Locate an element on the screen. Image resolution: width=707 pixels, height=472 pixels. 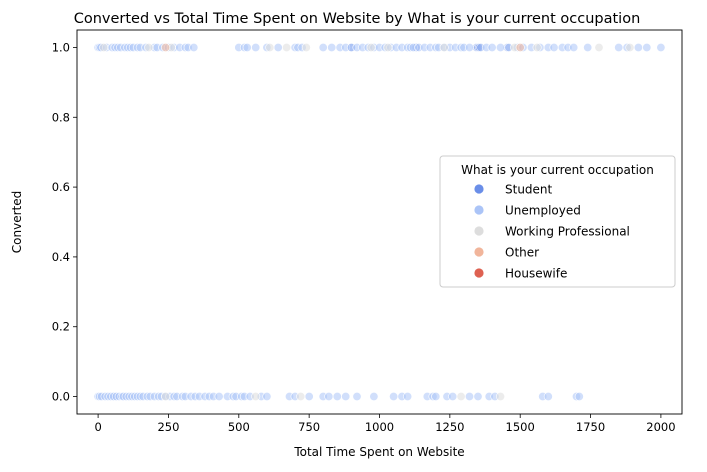
x-tick-label: 1750 is located at coordinates (590, 427).